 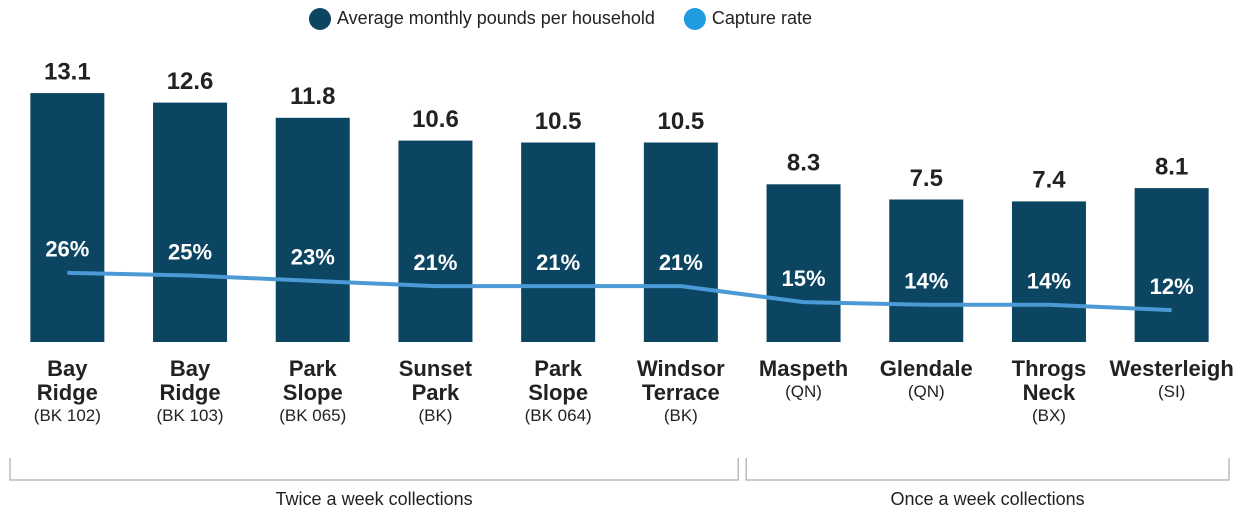 I want to click on legend-label: Average monthly pounds per household, so click(x=496, y=18).